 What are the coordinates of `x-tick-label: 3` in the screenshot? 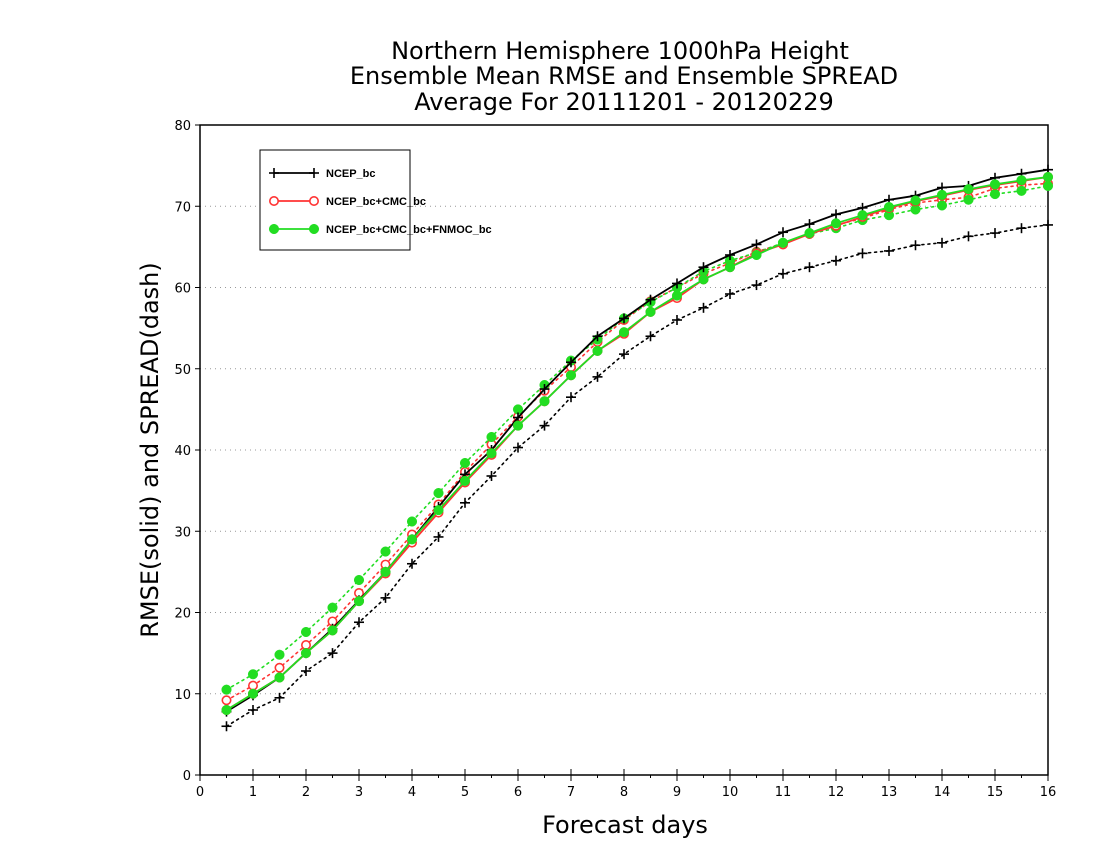 It's located at (359, 792).